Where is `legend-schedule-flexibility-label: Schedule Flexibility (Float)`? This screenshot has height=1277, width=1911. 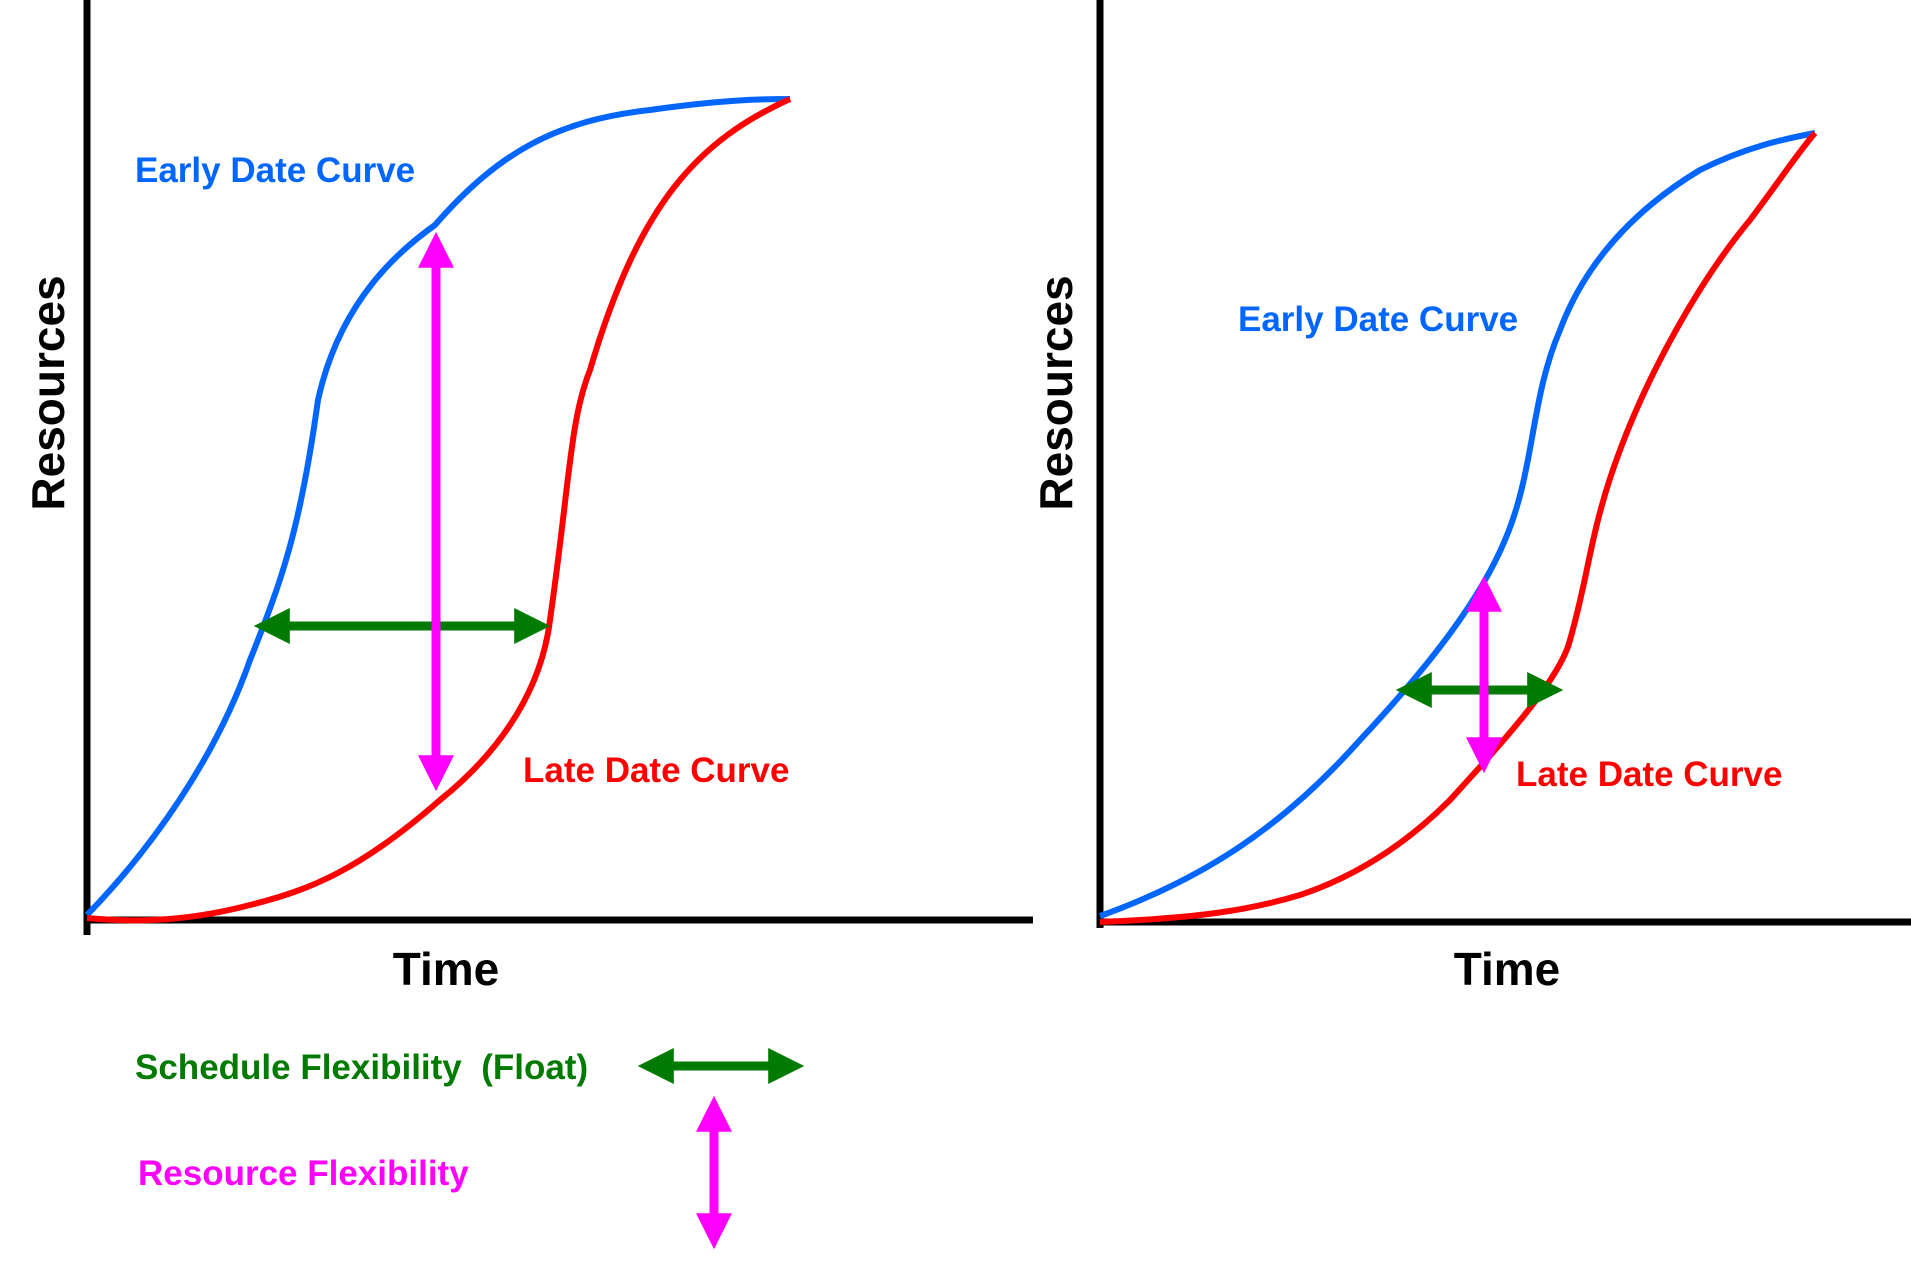 legend-schedule-flexibility-label: Schedule Flexibility (Float) is located at coordinates (361, 1067).